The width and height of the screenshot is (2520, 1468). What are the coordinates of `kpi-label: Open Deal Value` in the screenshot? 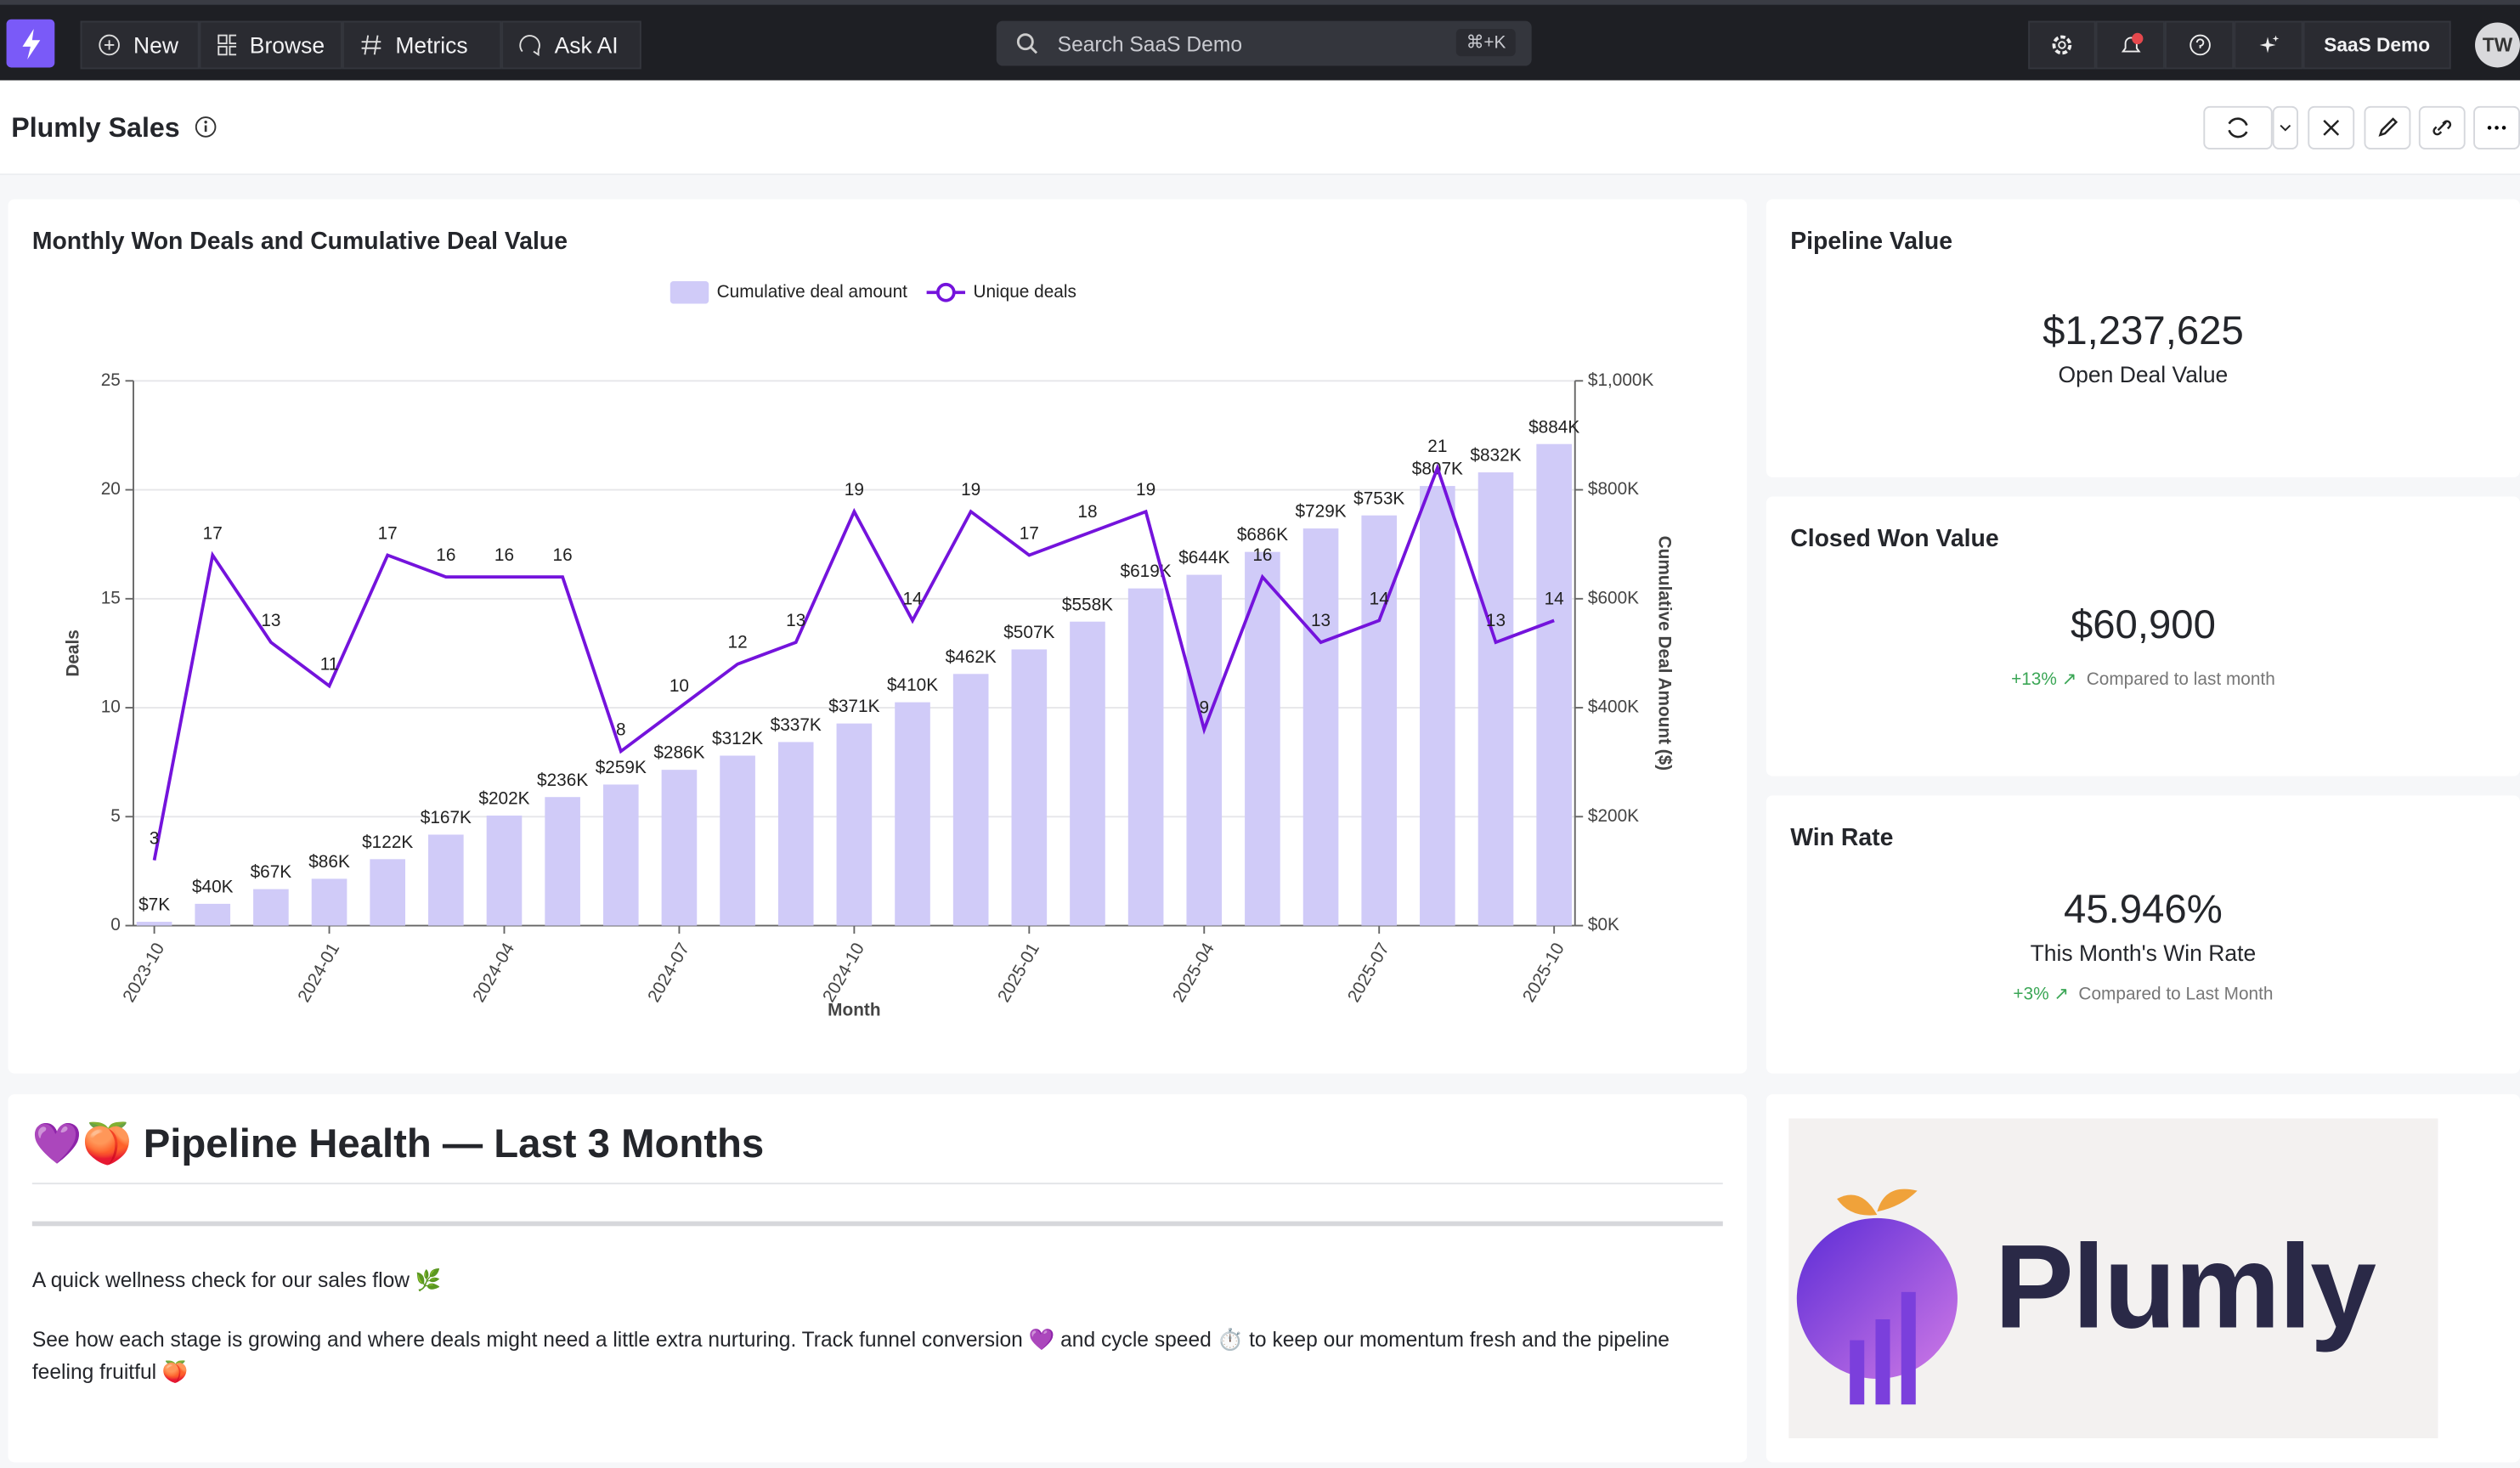 It's located at (2144, 374).